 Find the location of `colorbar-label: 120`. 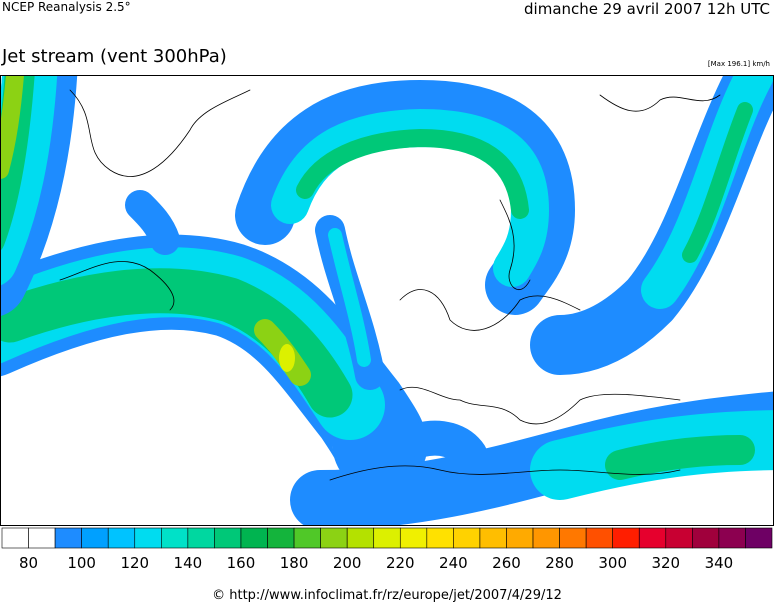

colorbar-label: 120 is located at coordinates (134, 563).